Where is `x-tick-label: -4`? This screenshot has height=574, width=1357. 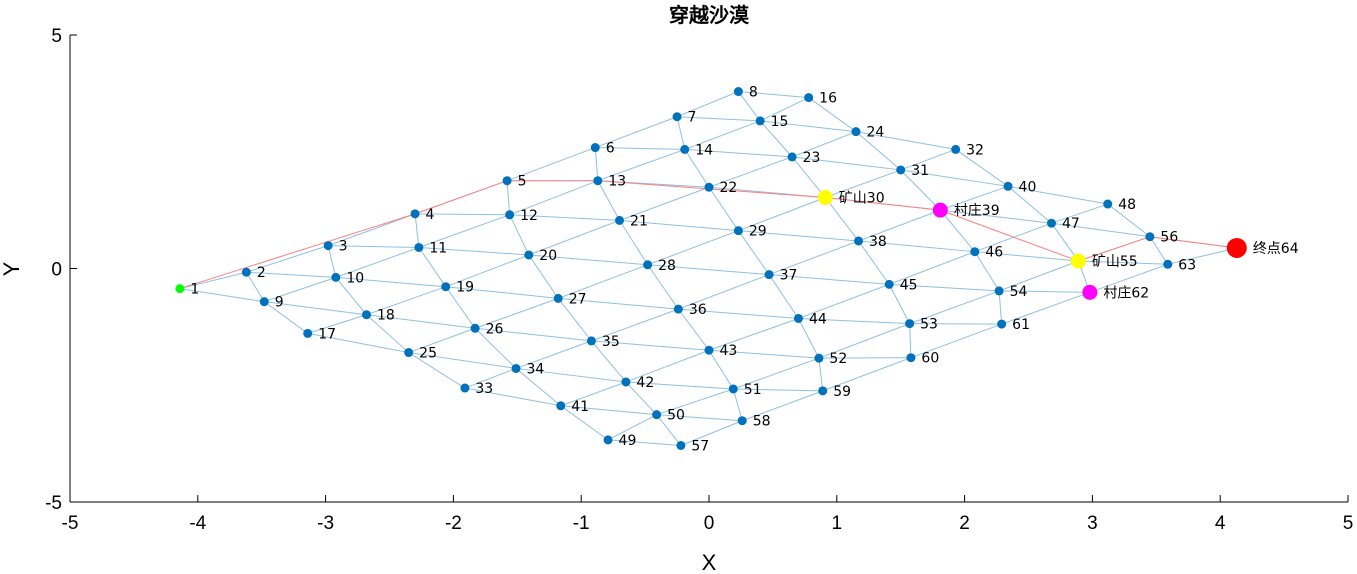
x-tick-label: -4 is located at coordinates (197, 523).